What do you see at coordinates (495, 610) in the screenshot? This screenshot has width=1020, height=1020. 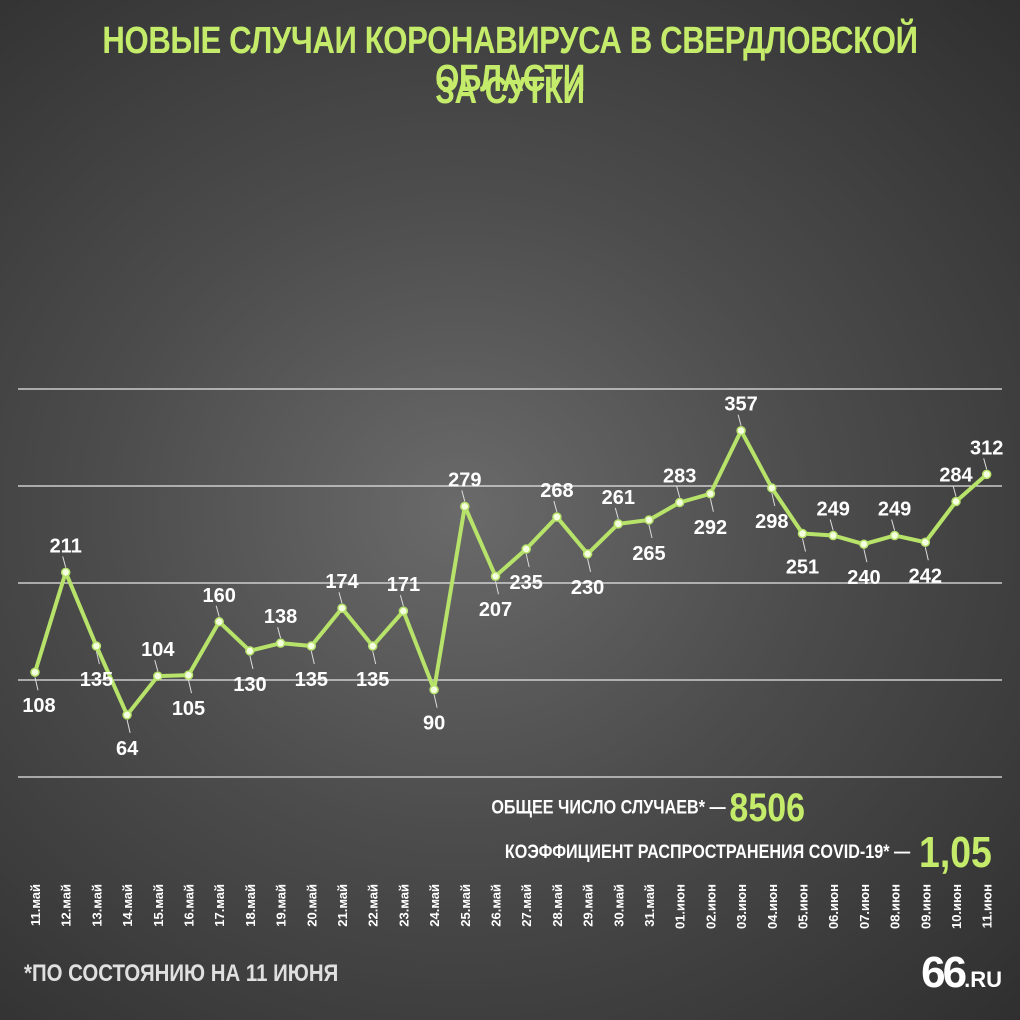 I see `data-label: 207` at bounding box center [495, 610].